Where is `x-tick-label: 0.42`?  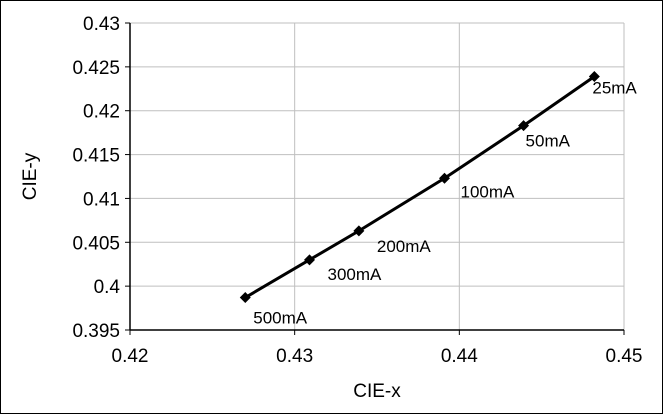
x-tick-label: 0.42 is located at coordinates (130, 356).